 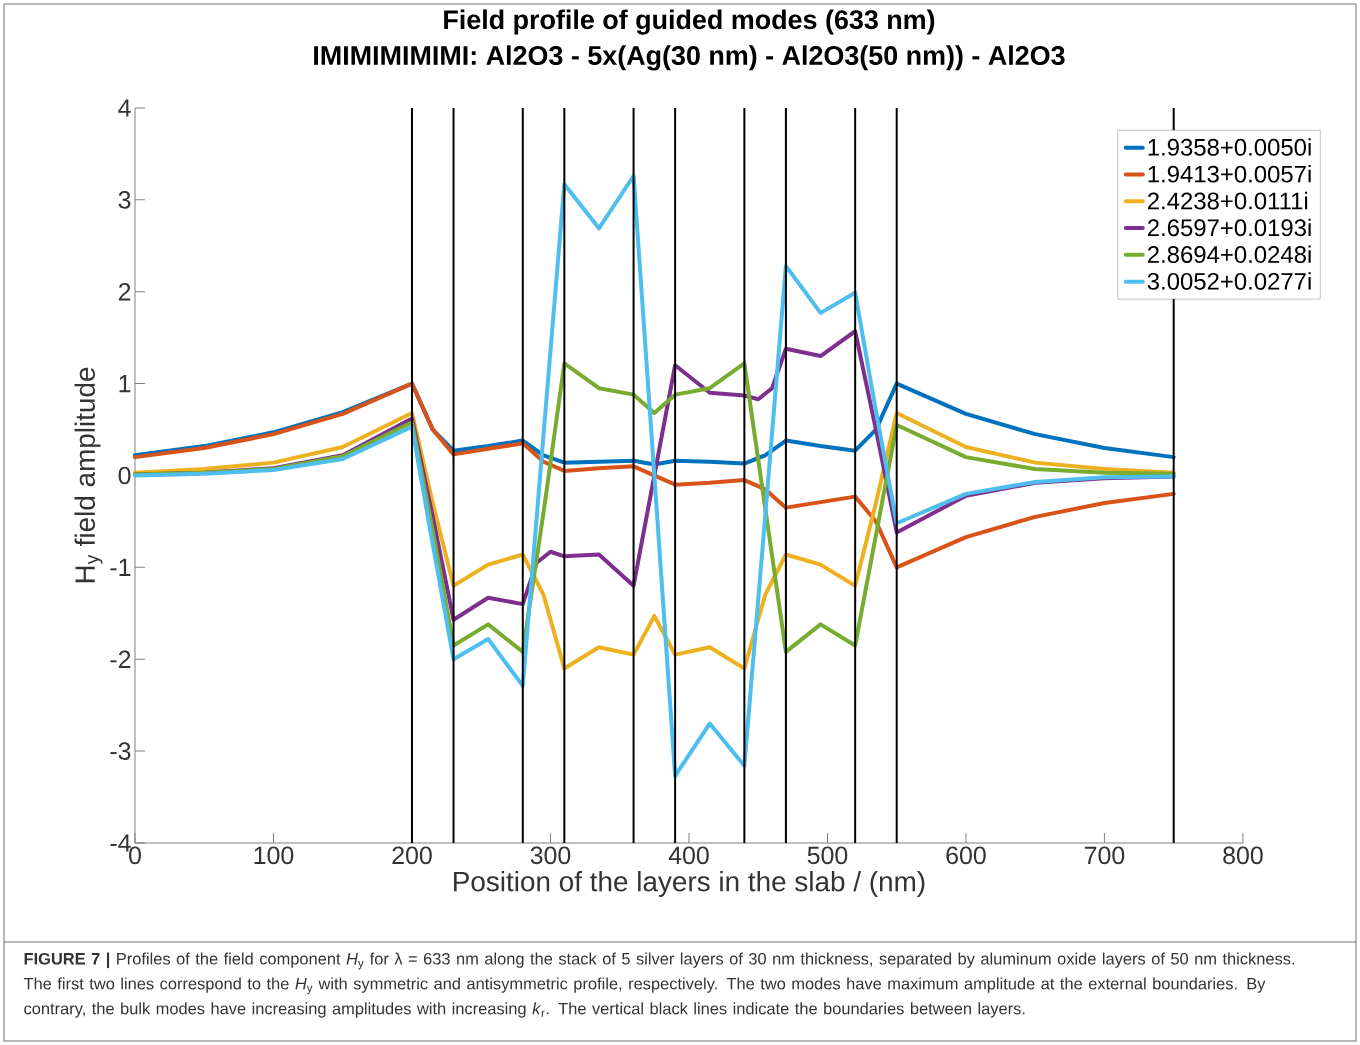 I want to click on y-tick-label: -4, so click(x=120, y=843).